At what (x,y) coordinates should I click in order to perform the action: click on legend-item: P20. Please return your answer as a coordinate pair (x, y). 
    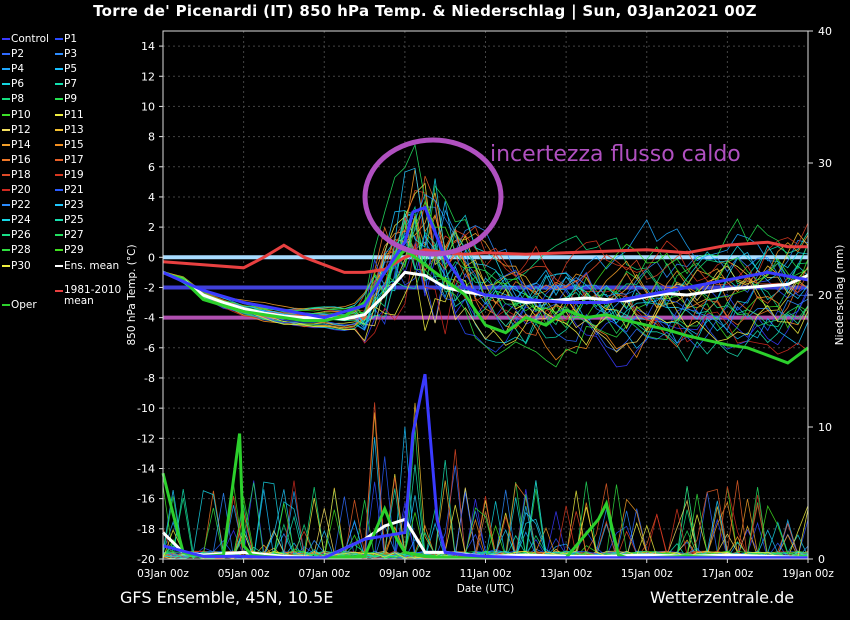
    Looking at the image, I should click on (16, 190).